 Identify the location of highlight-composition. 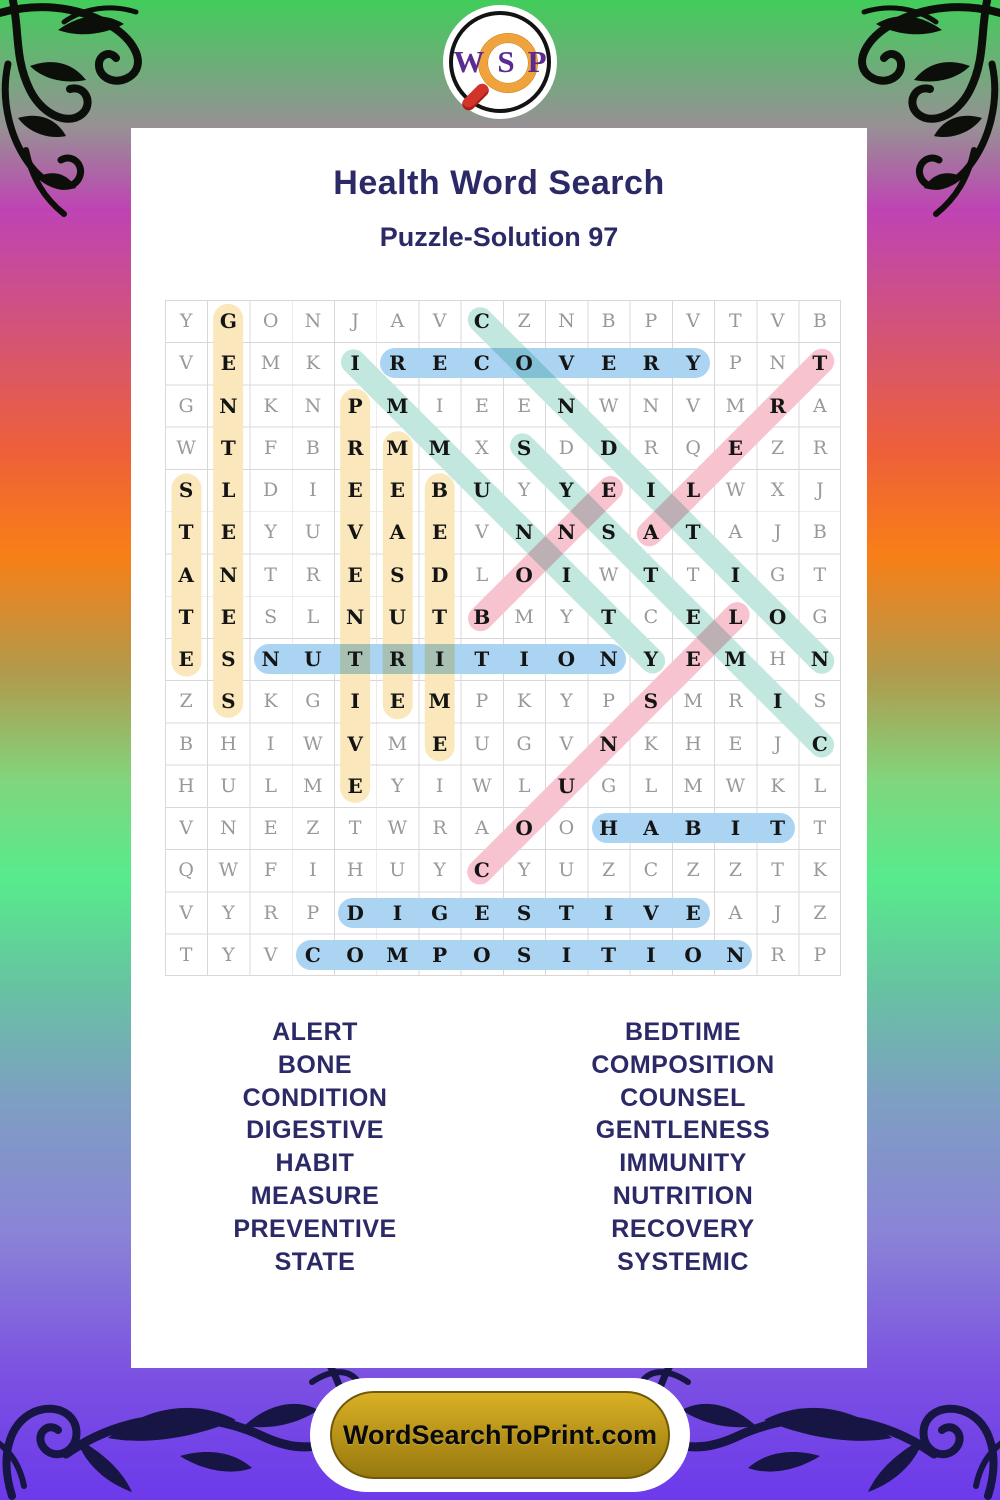
(524, 954).